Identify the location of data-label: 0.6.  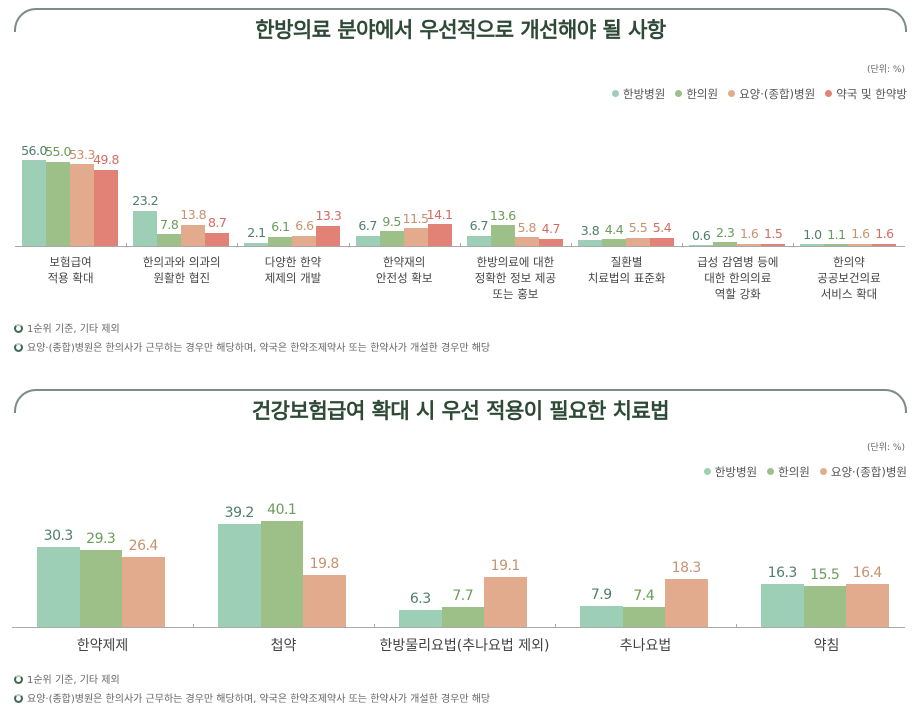
(701, 235).